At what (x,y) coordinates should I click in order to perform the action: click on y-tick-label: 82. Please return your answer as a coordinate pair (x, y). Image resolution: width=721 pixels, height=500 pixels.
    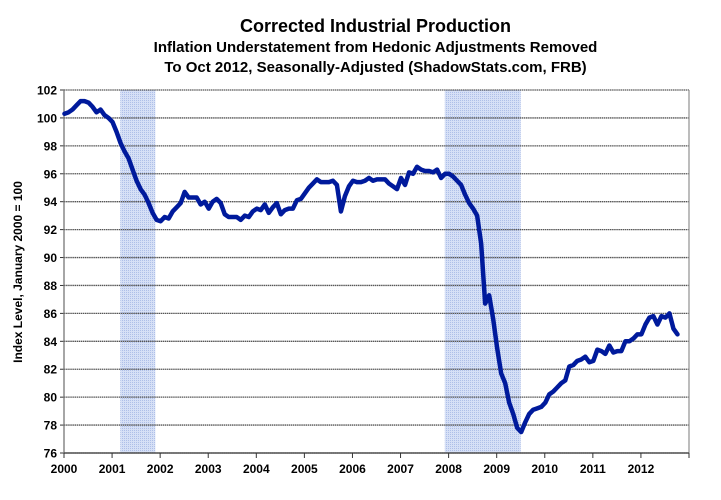
    Looking at the image, I should click on (51, 370).